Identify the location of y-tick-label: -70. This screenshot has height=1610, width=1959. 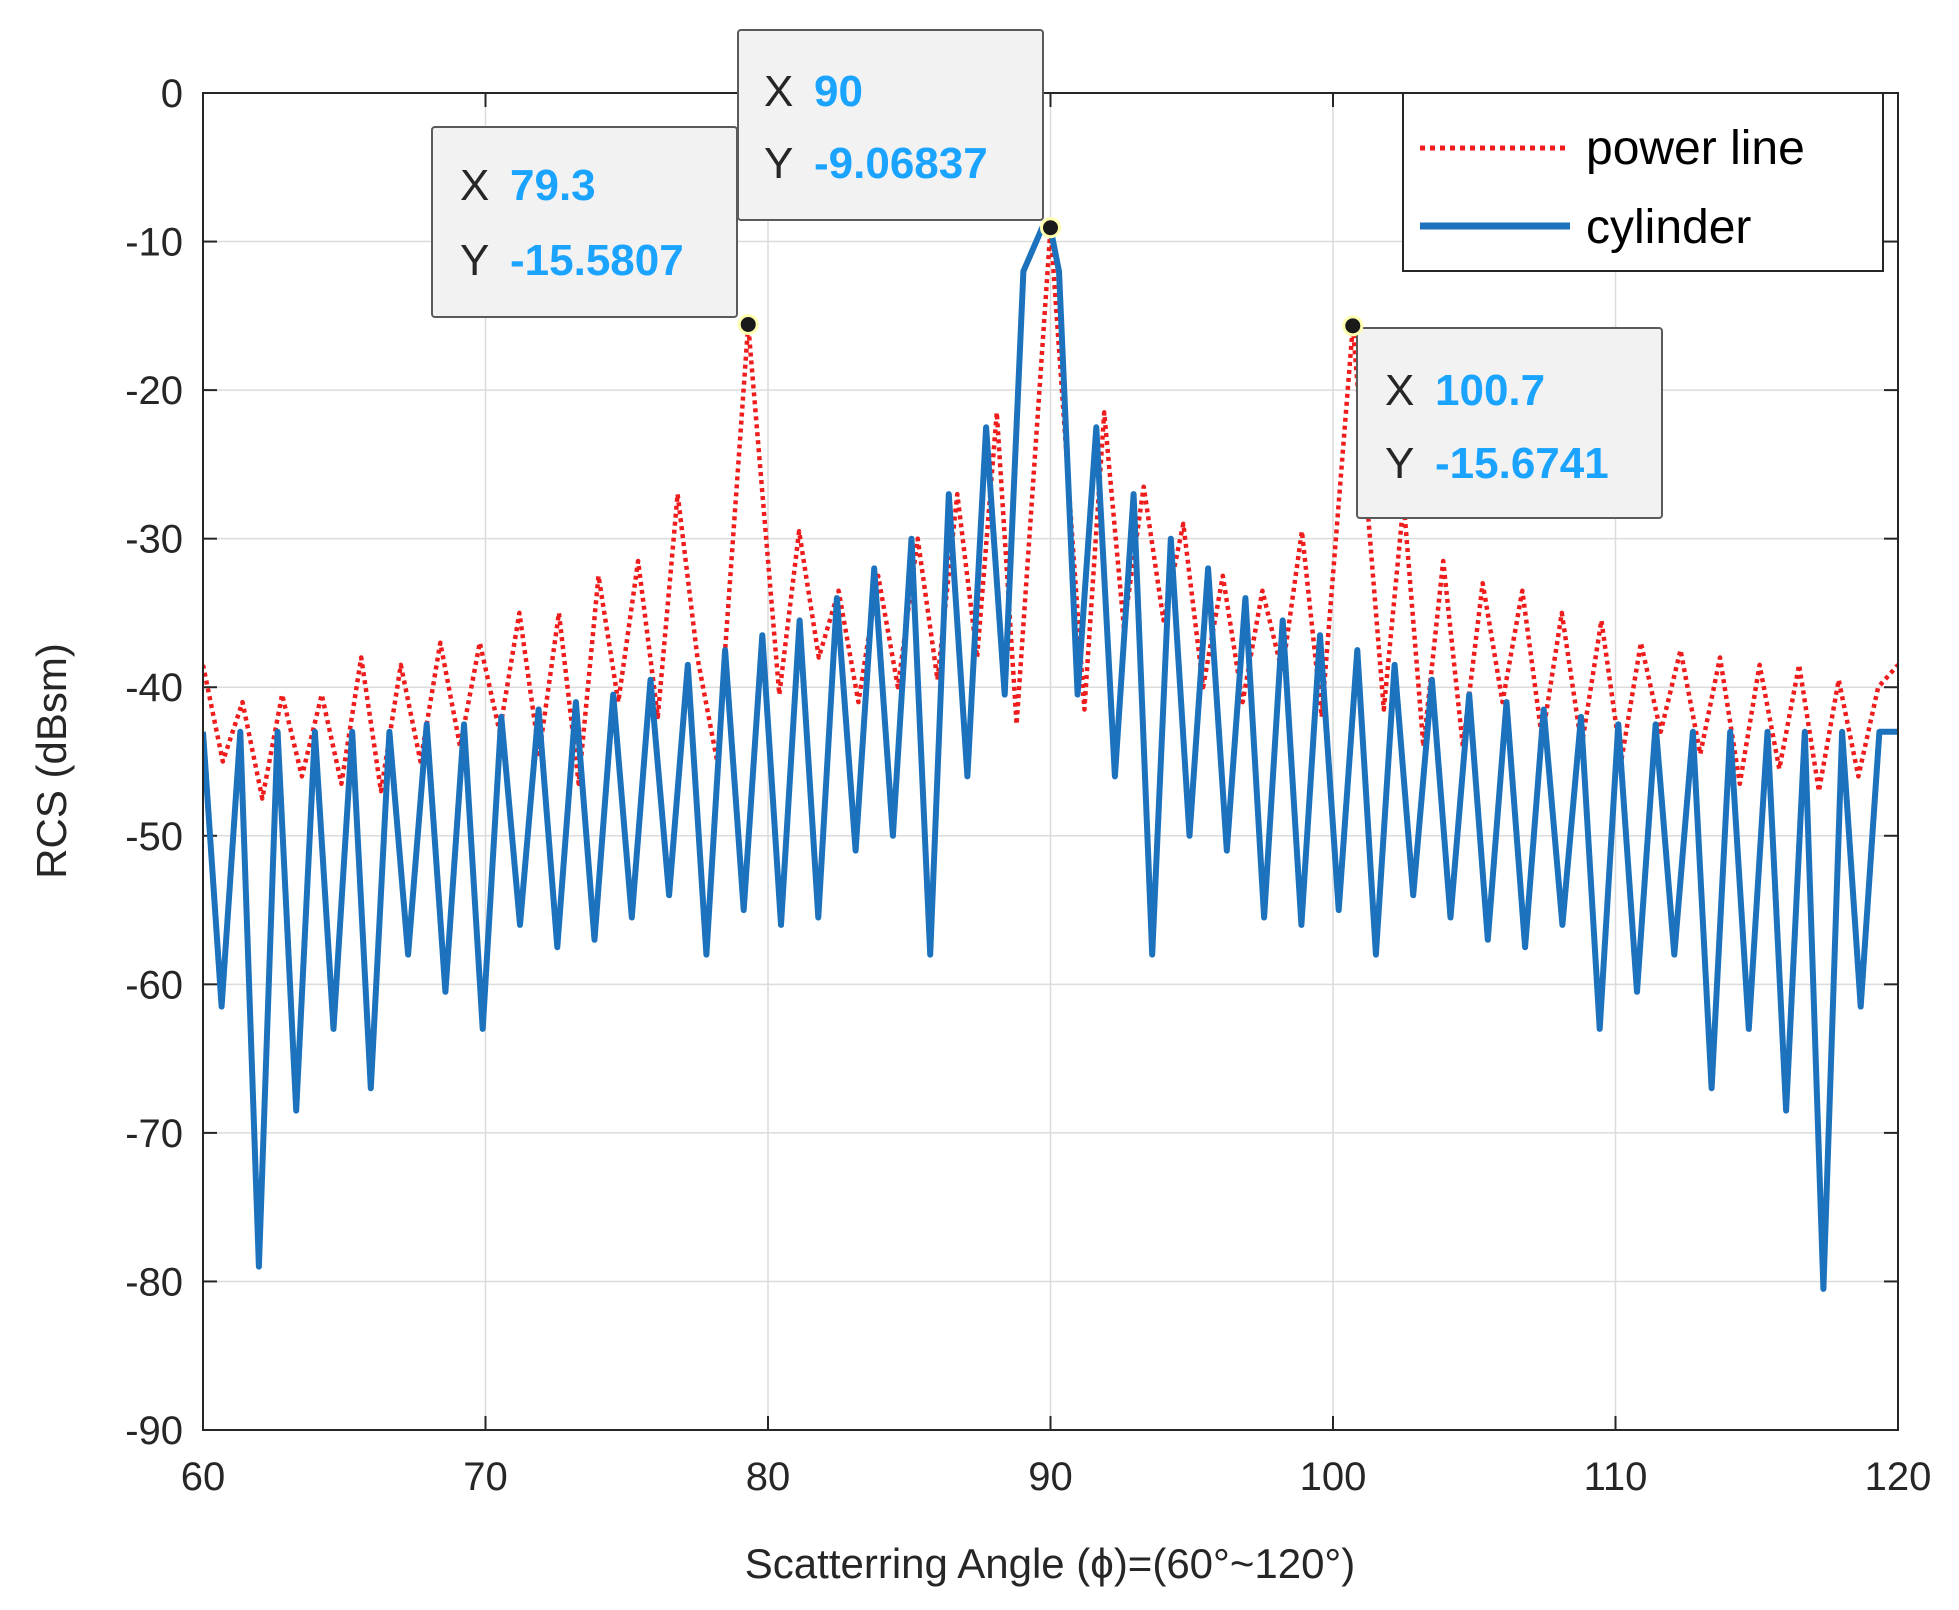
(154, 1134).